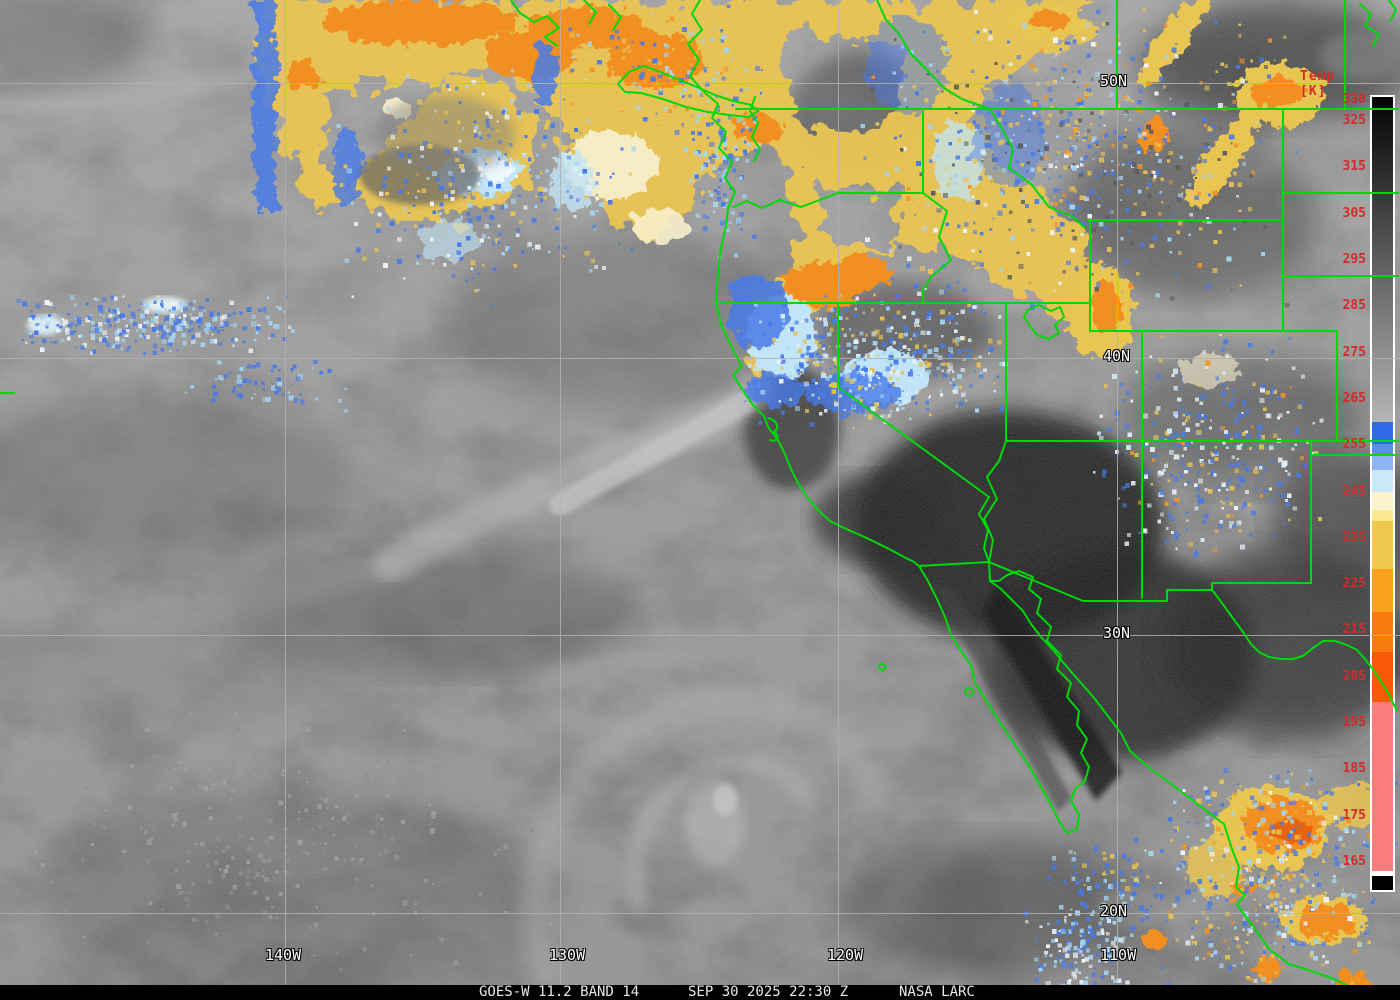 Image resolution: width=1400 pixels, height=1000 pixels. Describe the element at coordinates (700, 635) in the screenshot. I see `gridline-30n` at that location.